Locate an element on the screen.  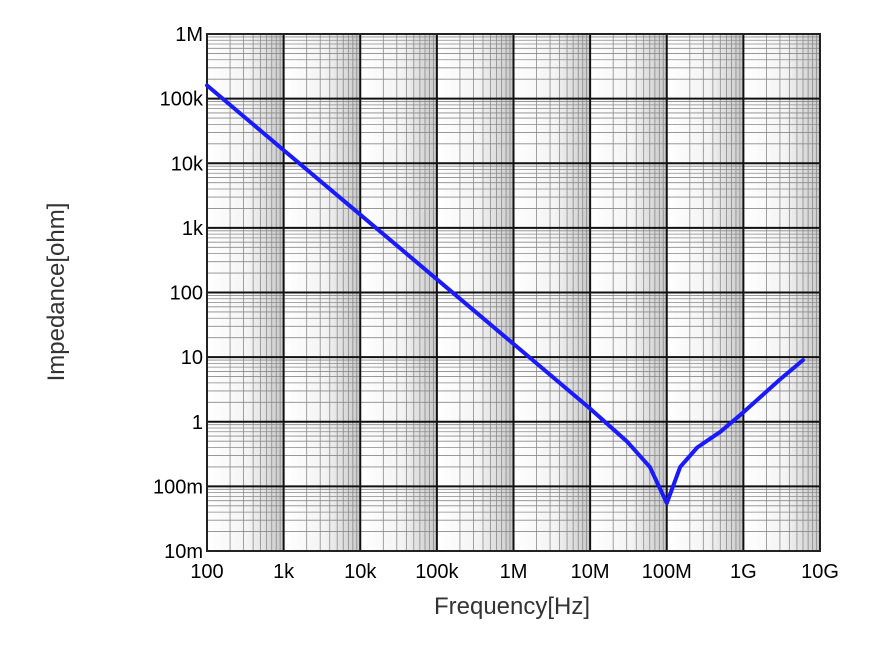
y-tick-label: 1 is located at coordinates (197, 423).